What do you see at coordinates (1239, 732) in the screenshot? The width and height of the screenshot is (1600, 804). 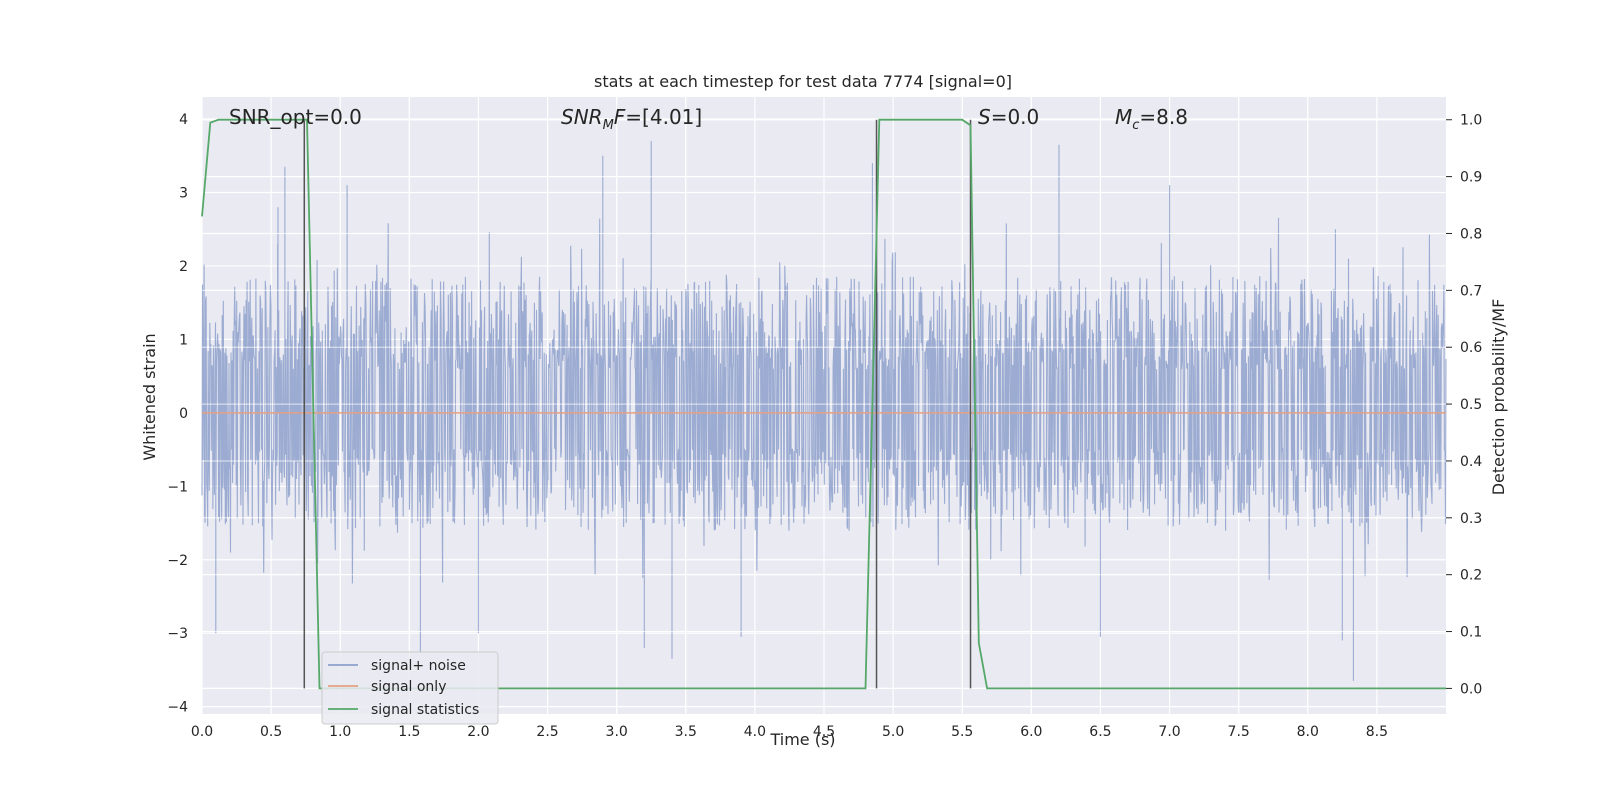 I see `x-tick-label: 7.5` at bounding box center [1239, 732].